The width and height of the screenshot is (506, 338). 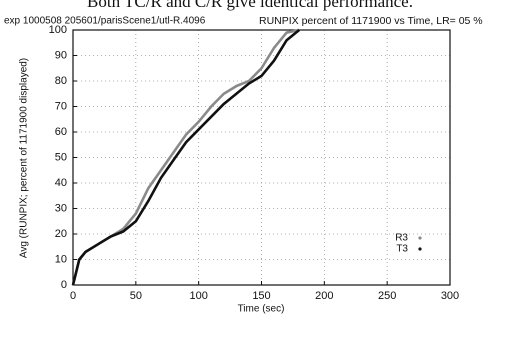 What do you see at coordinates (58, 30) in the screenshot?
I see `y-tick-label: 100` at bounding box center [58, 30].